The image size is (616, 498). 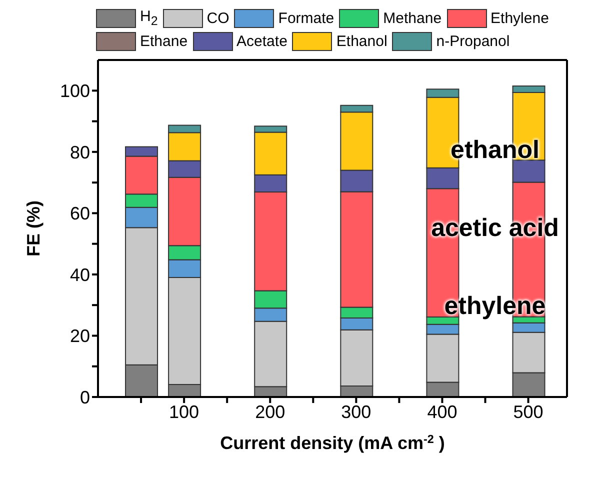 What do you see at coordinates (164, 41) in the screenshot?
I see `legend-label: Ethane` at bounding box center [164, 41].